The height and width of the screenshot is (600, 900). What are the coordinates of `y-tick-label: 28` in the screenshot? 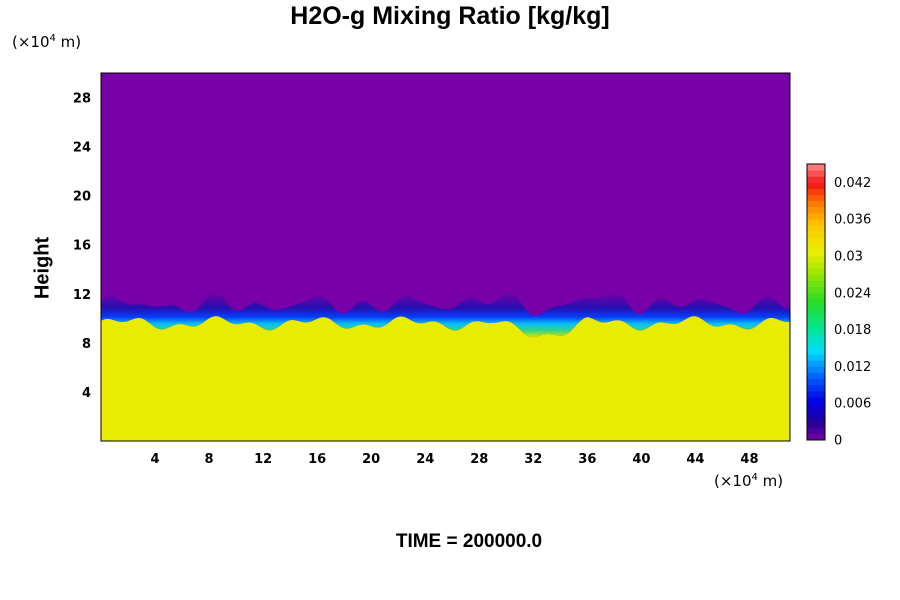 It's located at (82, 99).